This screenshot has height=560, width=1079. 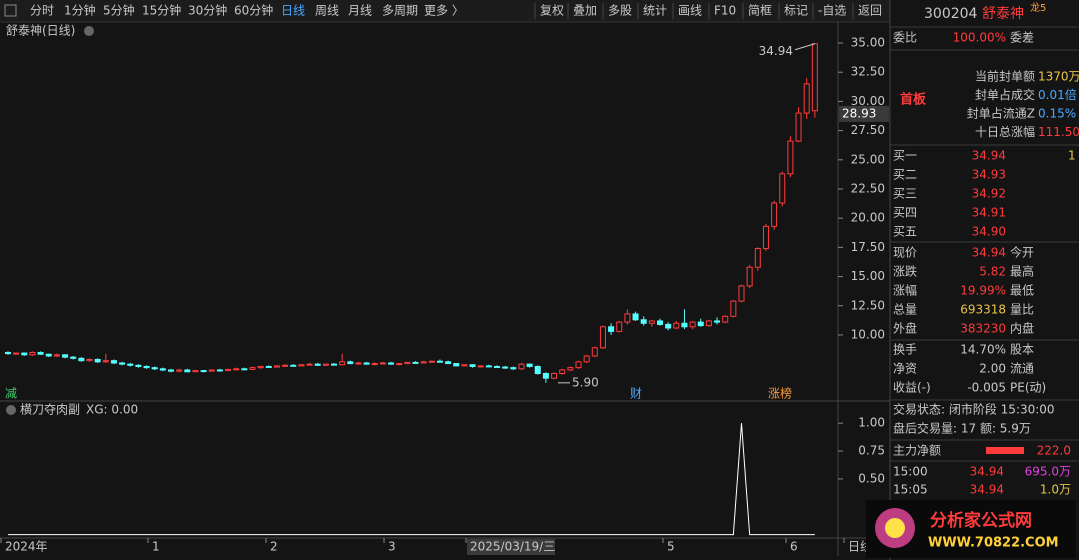 What do you see at coordinates (760, 11) in the screenshot?
I see `tool-button: 简框` at bounding box center [760, 11].